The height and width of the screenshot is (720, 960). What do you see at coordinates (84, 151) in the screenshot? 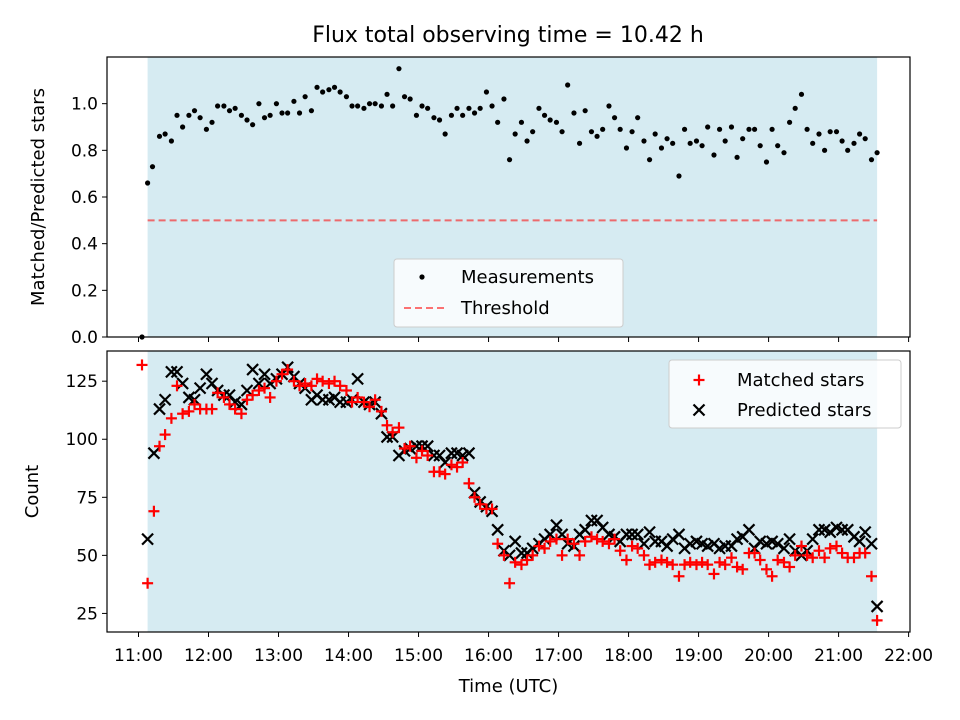
I see `y-tick-label: 0.8` at bounding box center [84, 151].